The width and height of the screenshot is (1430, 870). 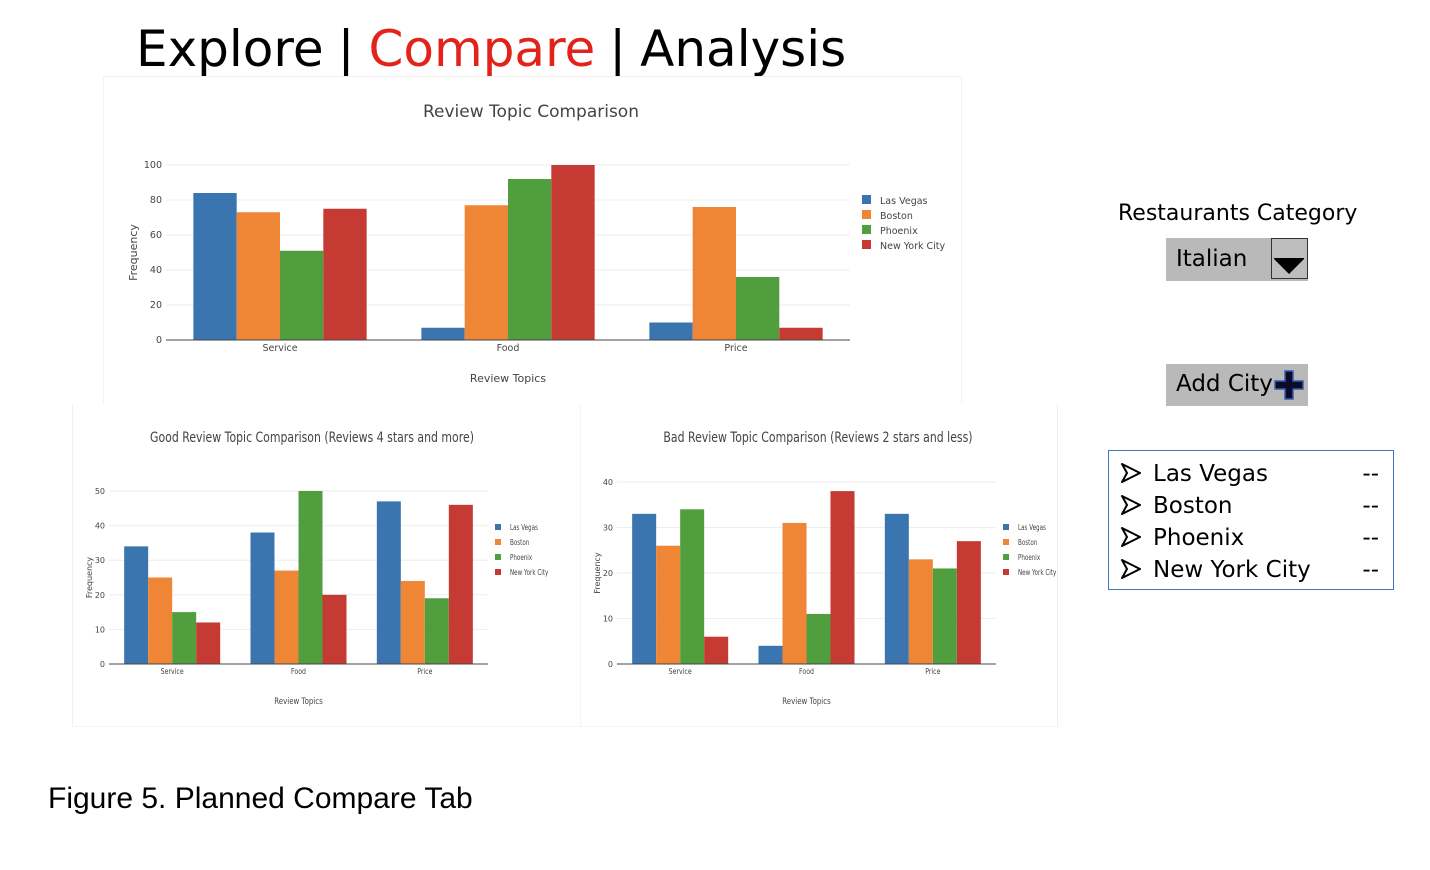 What do you see at coordinates (1193, 506) in the screenshot?
I see `city-name: Boston` at bounding box center [1193, 506].